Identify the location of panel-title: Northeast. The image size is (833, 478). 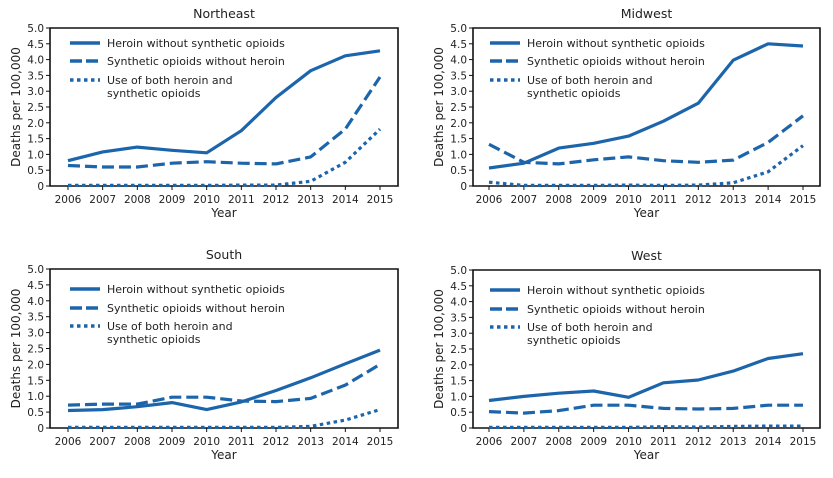
(224, 13).